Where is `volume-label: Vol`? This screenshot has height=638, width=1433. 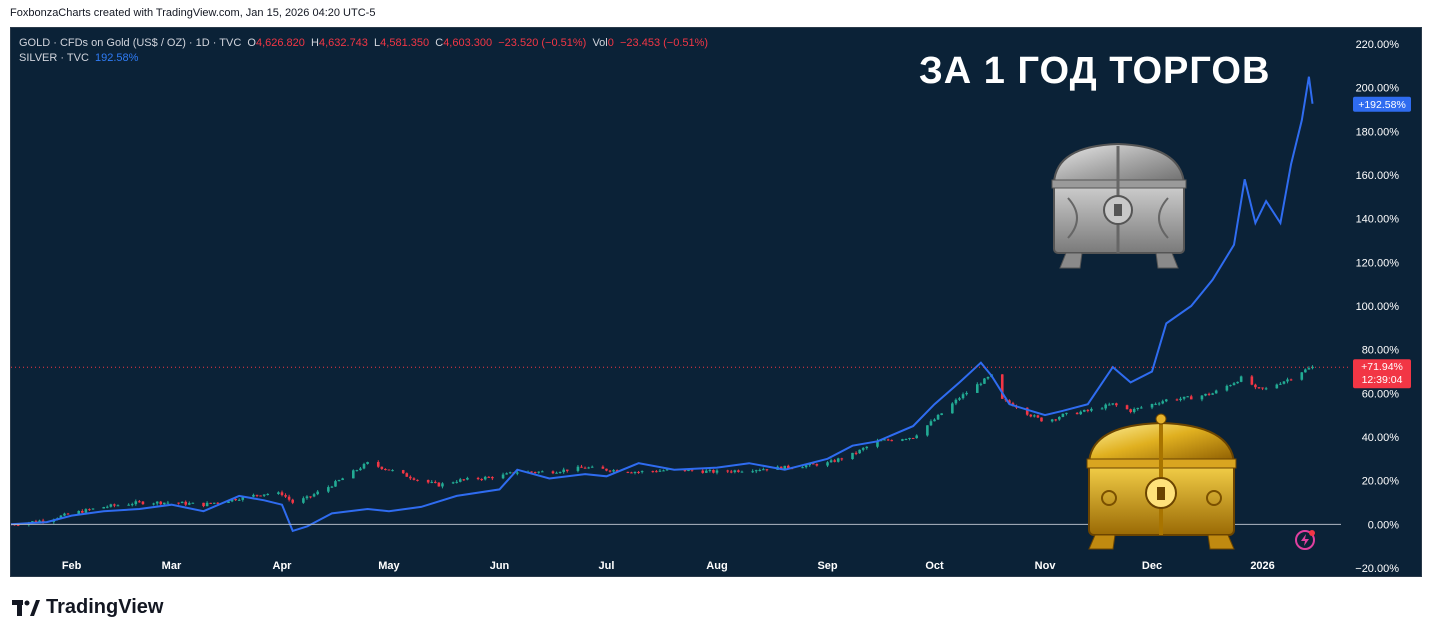
volume-label: Vol is located at coordinates (600, 43).